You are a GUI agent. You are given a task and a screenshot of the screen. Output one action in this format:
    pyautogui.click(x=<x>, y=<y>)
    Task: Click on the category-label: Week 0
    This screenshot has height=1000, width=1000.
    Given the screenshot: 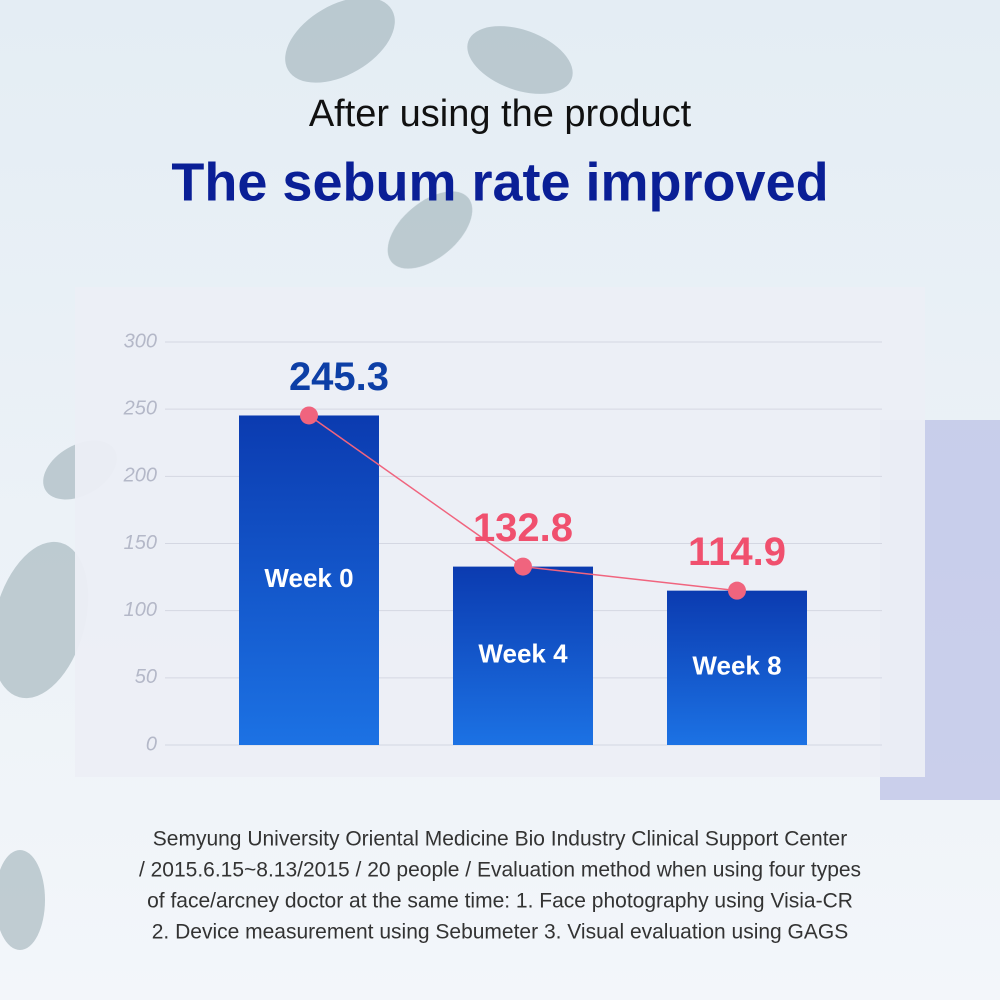 What is the action you would take?
    pyautogui.click(x=308, y=578)
    